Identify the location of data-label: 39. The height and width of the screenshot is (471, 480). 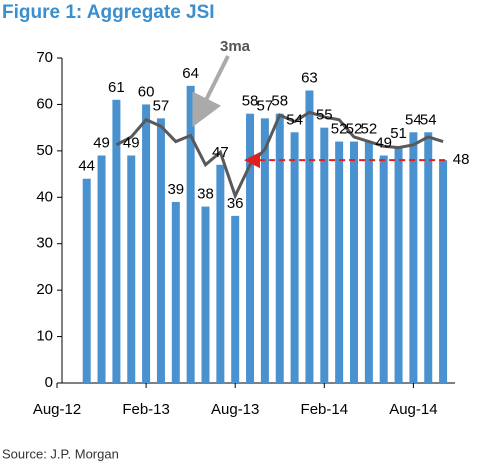
(175, 189).